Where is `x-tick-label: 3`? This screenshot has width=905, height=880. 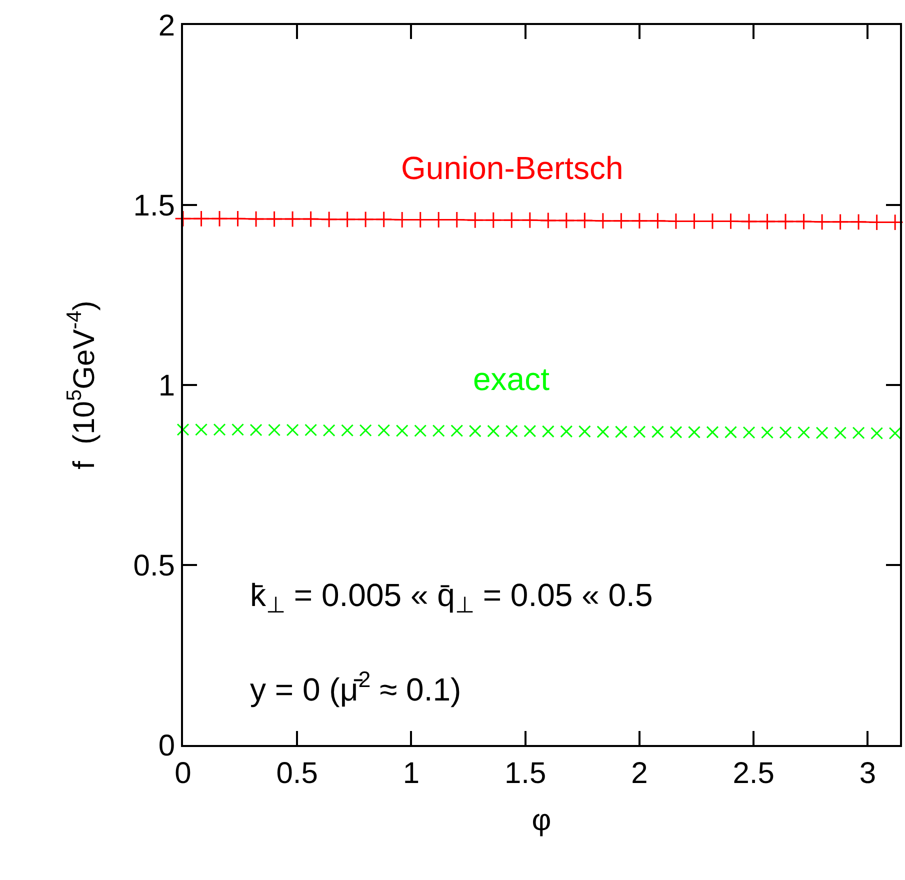 x-tick-label: 3 is located at coordinates (867, 773).